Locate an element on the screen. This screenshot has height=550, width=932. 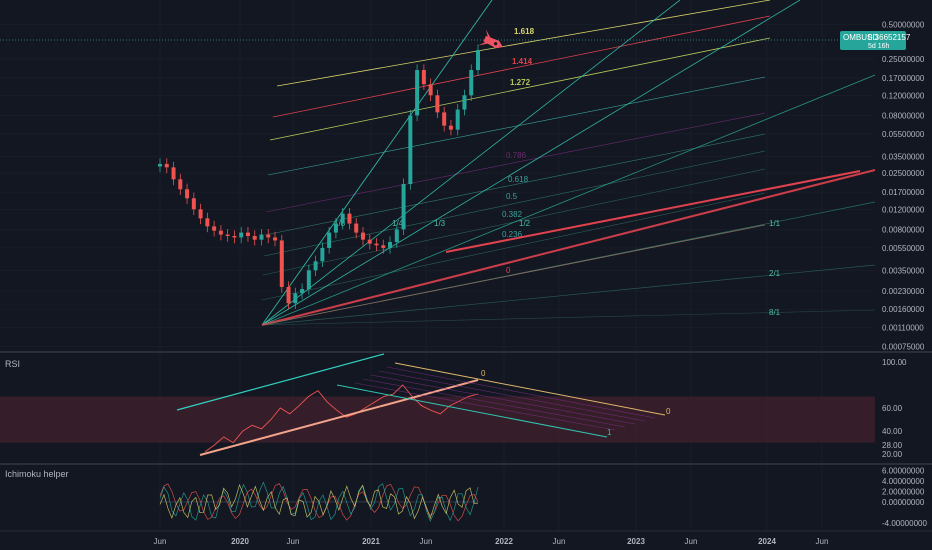
price-tick-label: 0.00160000 is located at coordinates (903, 309).